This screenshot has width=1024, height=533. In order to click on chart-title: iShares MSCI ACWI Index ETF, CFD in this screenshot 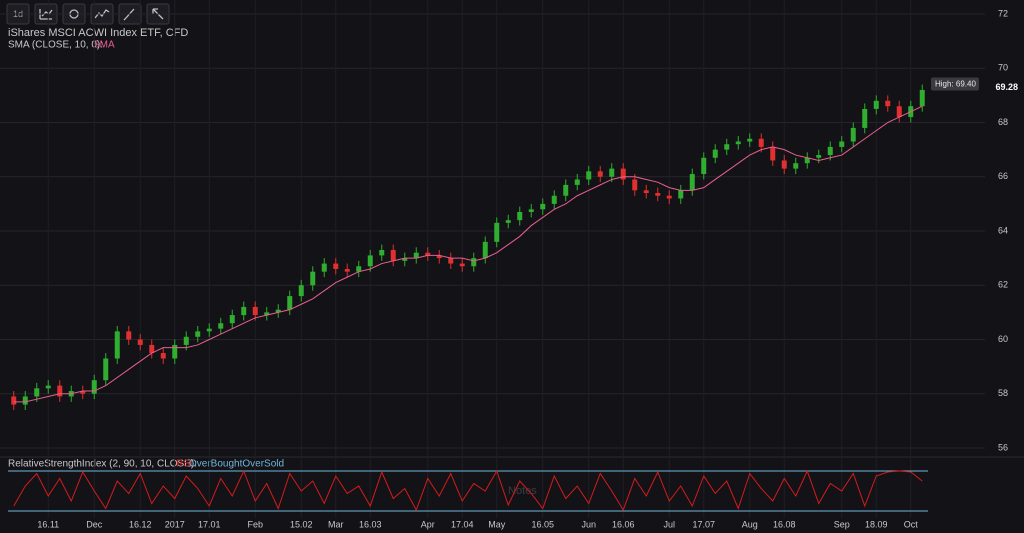, I will do `click(98, 33)`.